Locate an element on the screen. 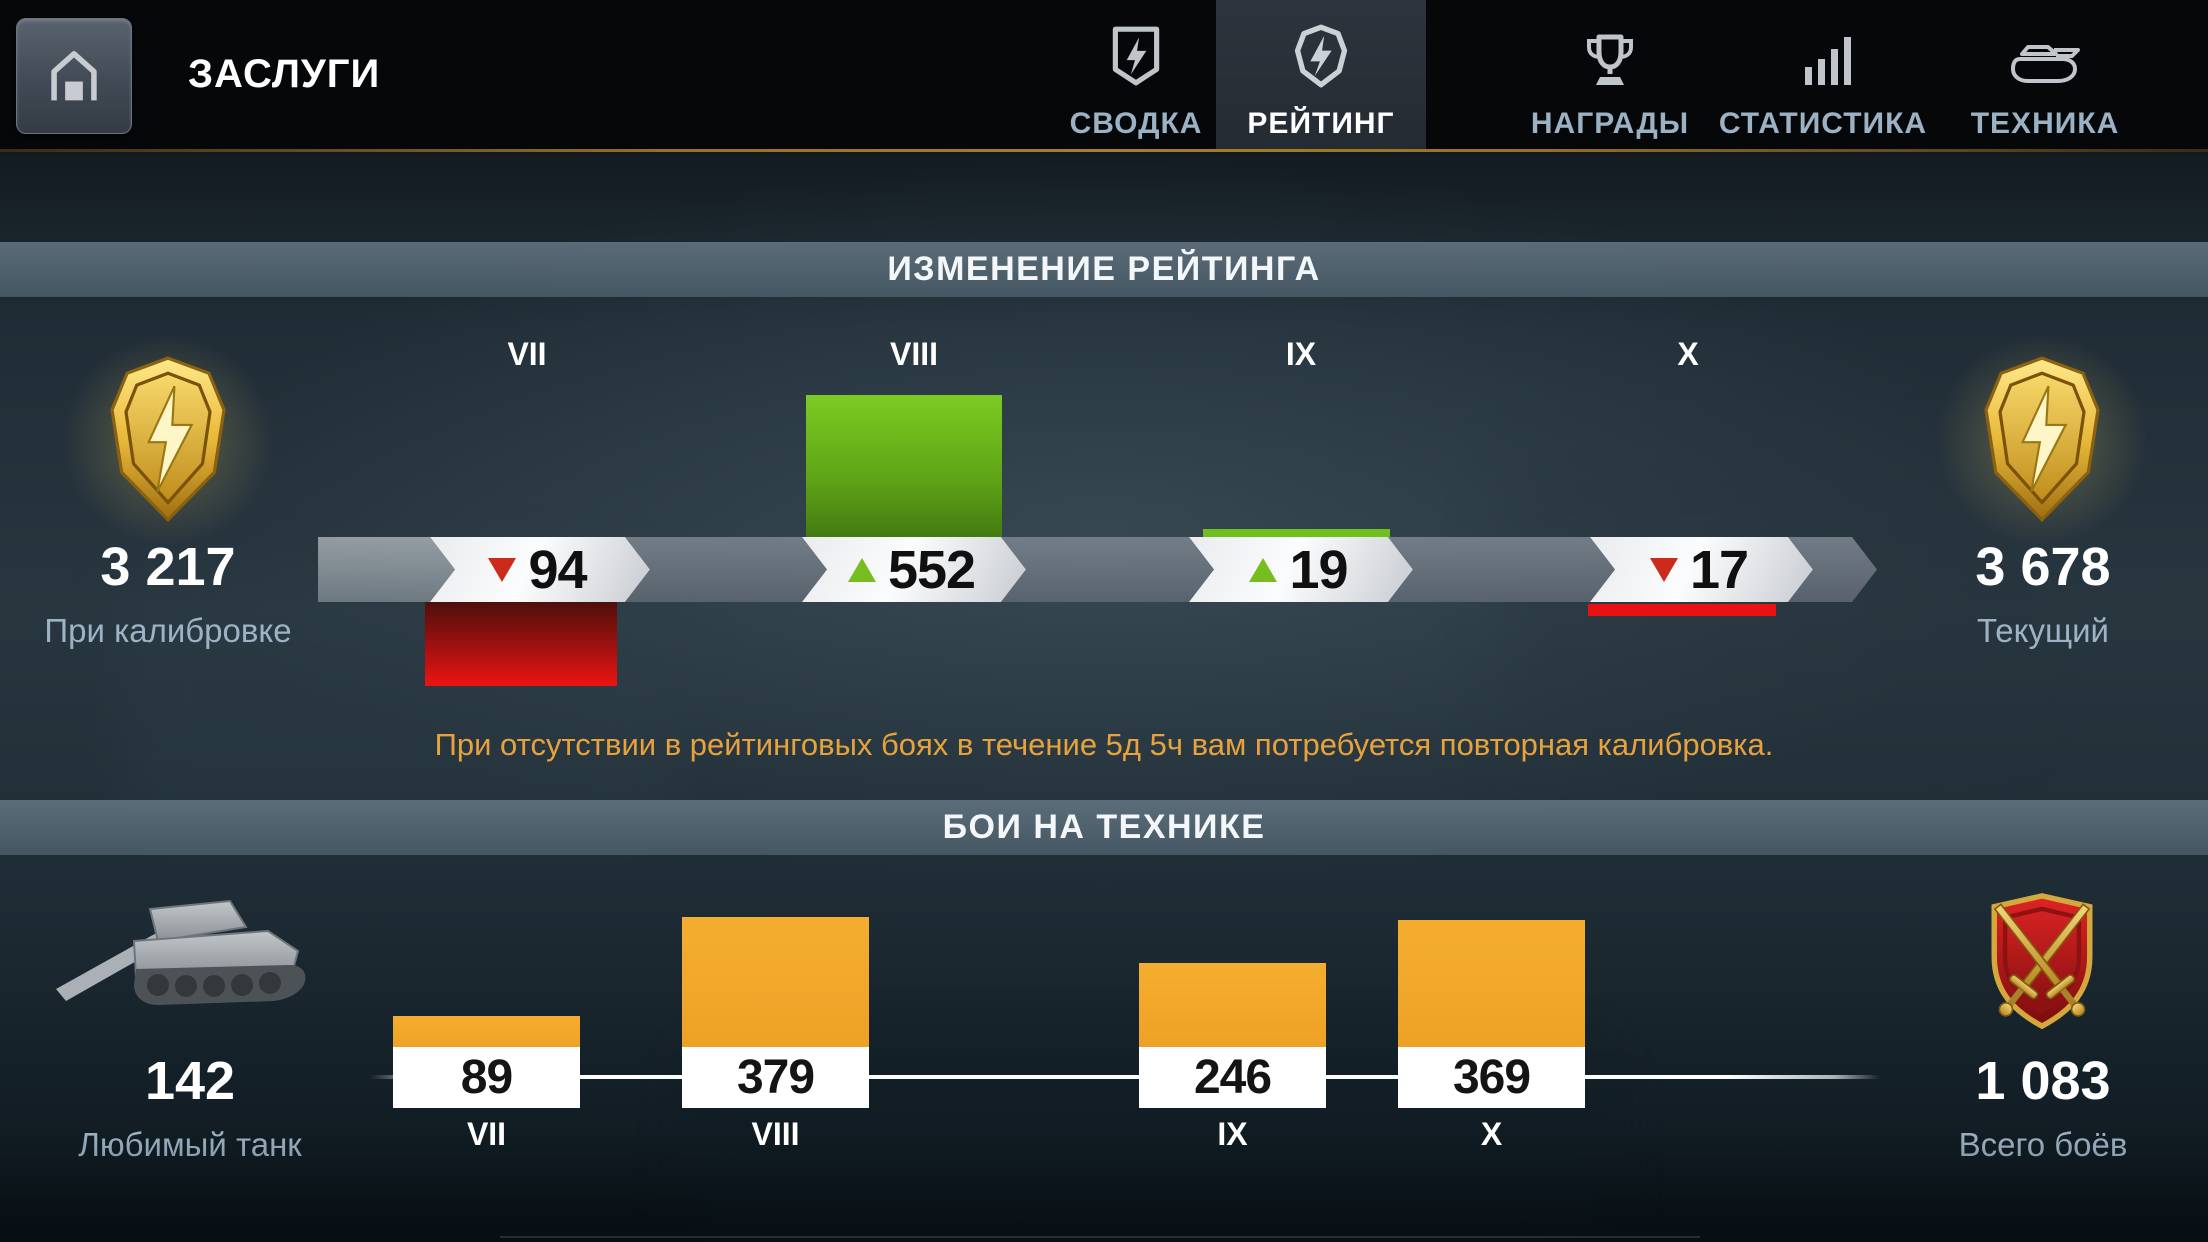  calibration-label: При калибровке is located at coordinates (168, 630).